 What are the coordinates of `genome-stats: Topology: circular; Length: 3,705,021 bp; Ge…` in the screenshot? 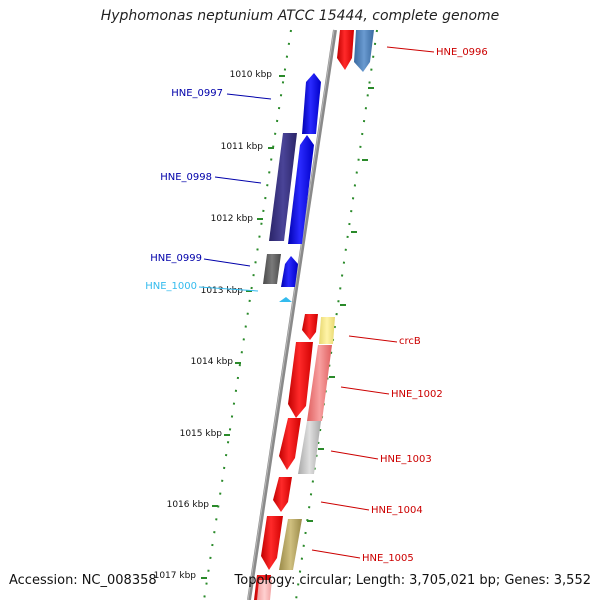 It's located at (413, 580).